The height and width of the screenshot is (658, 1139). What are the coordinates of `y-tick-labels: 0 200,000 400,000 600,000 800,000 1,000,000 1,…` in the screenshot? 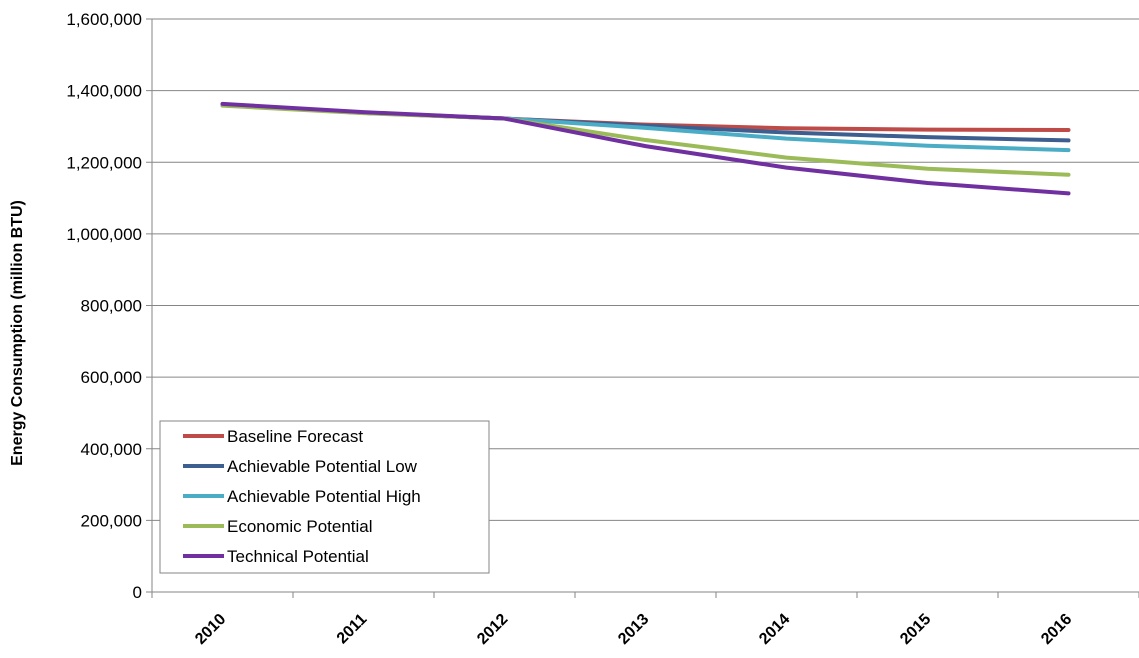 It's located at (104, 306).